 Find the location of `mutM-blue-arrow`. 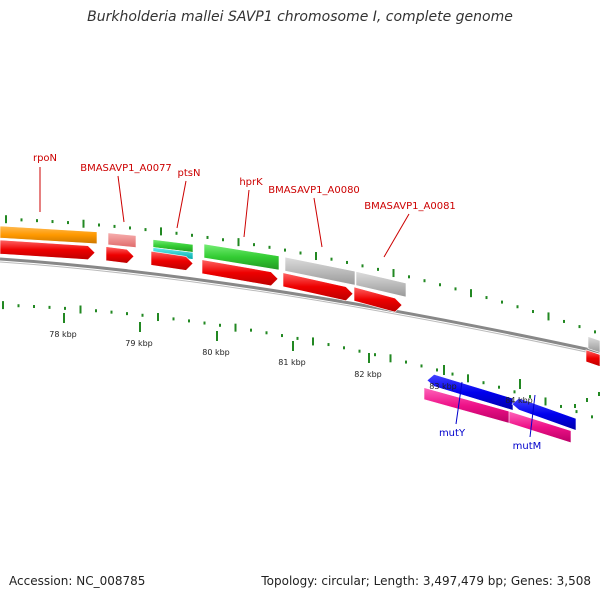

mutM-blue-arrow is located at coordinates (544, 414).